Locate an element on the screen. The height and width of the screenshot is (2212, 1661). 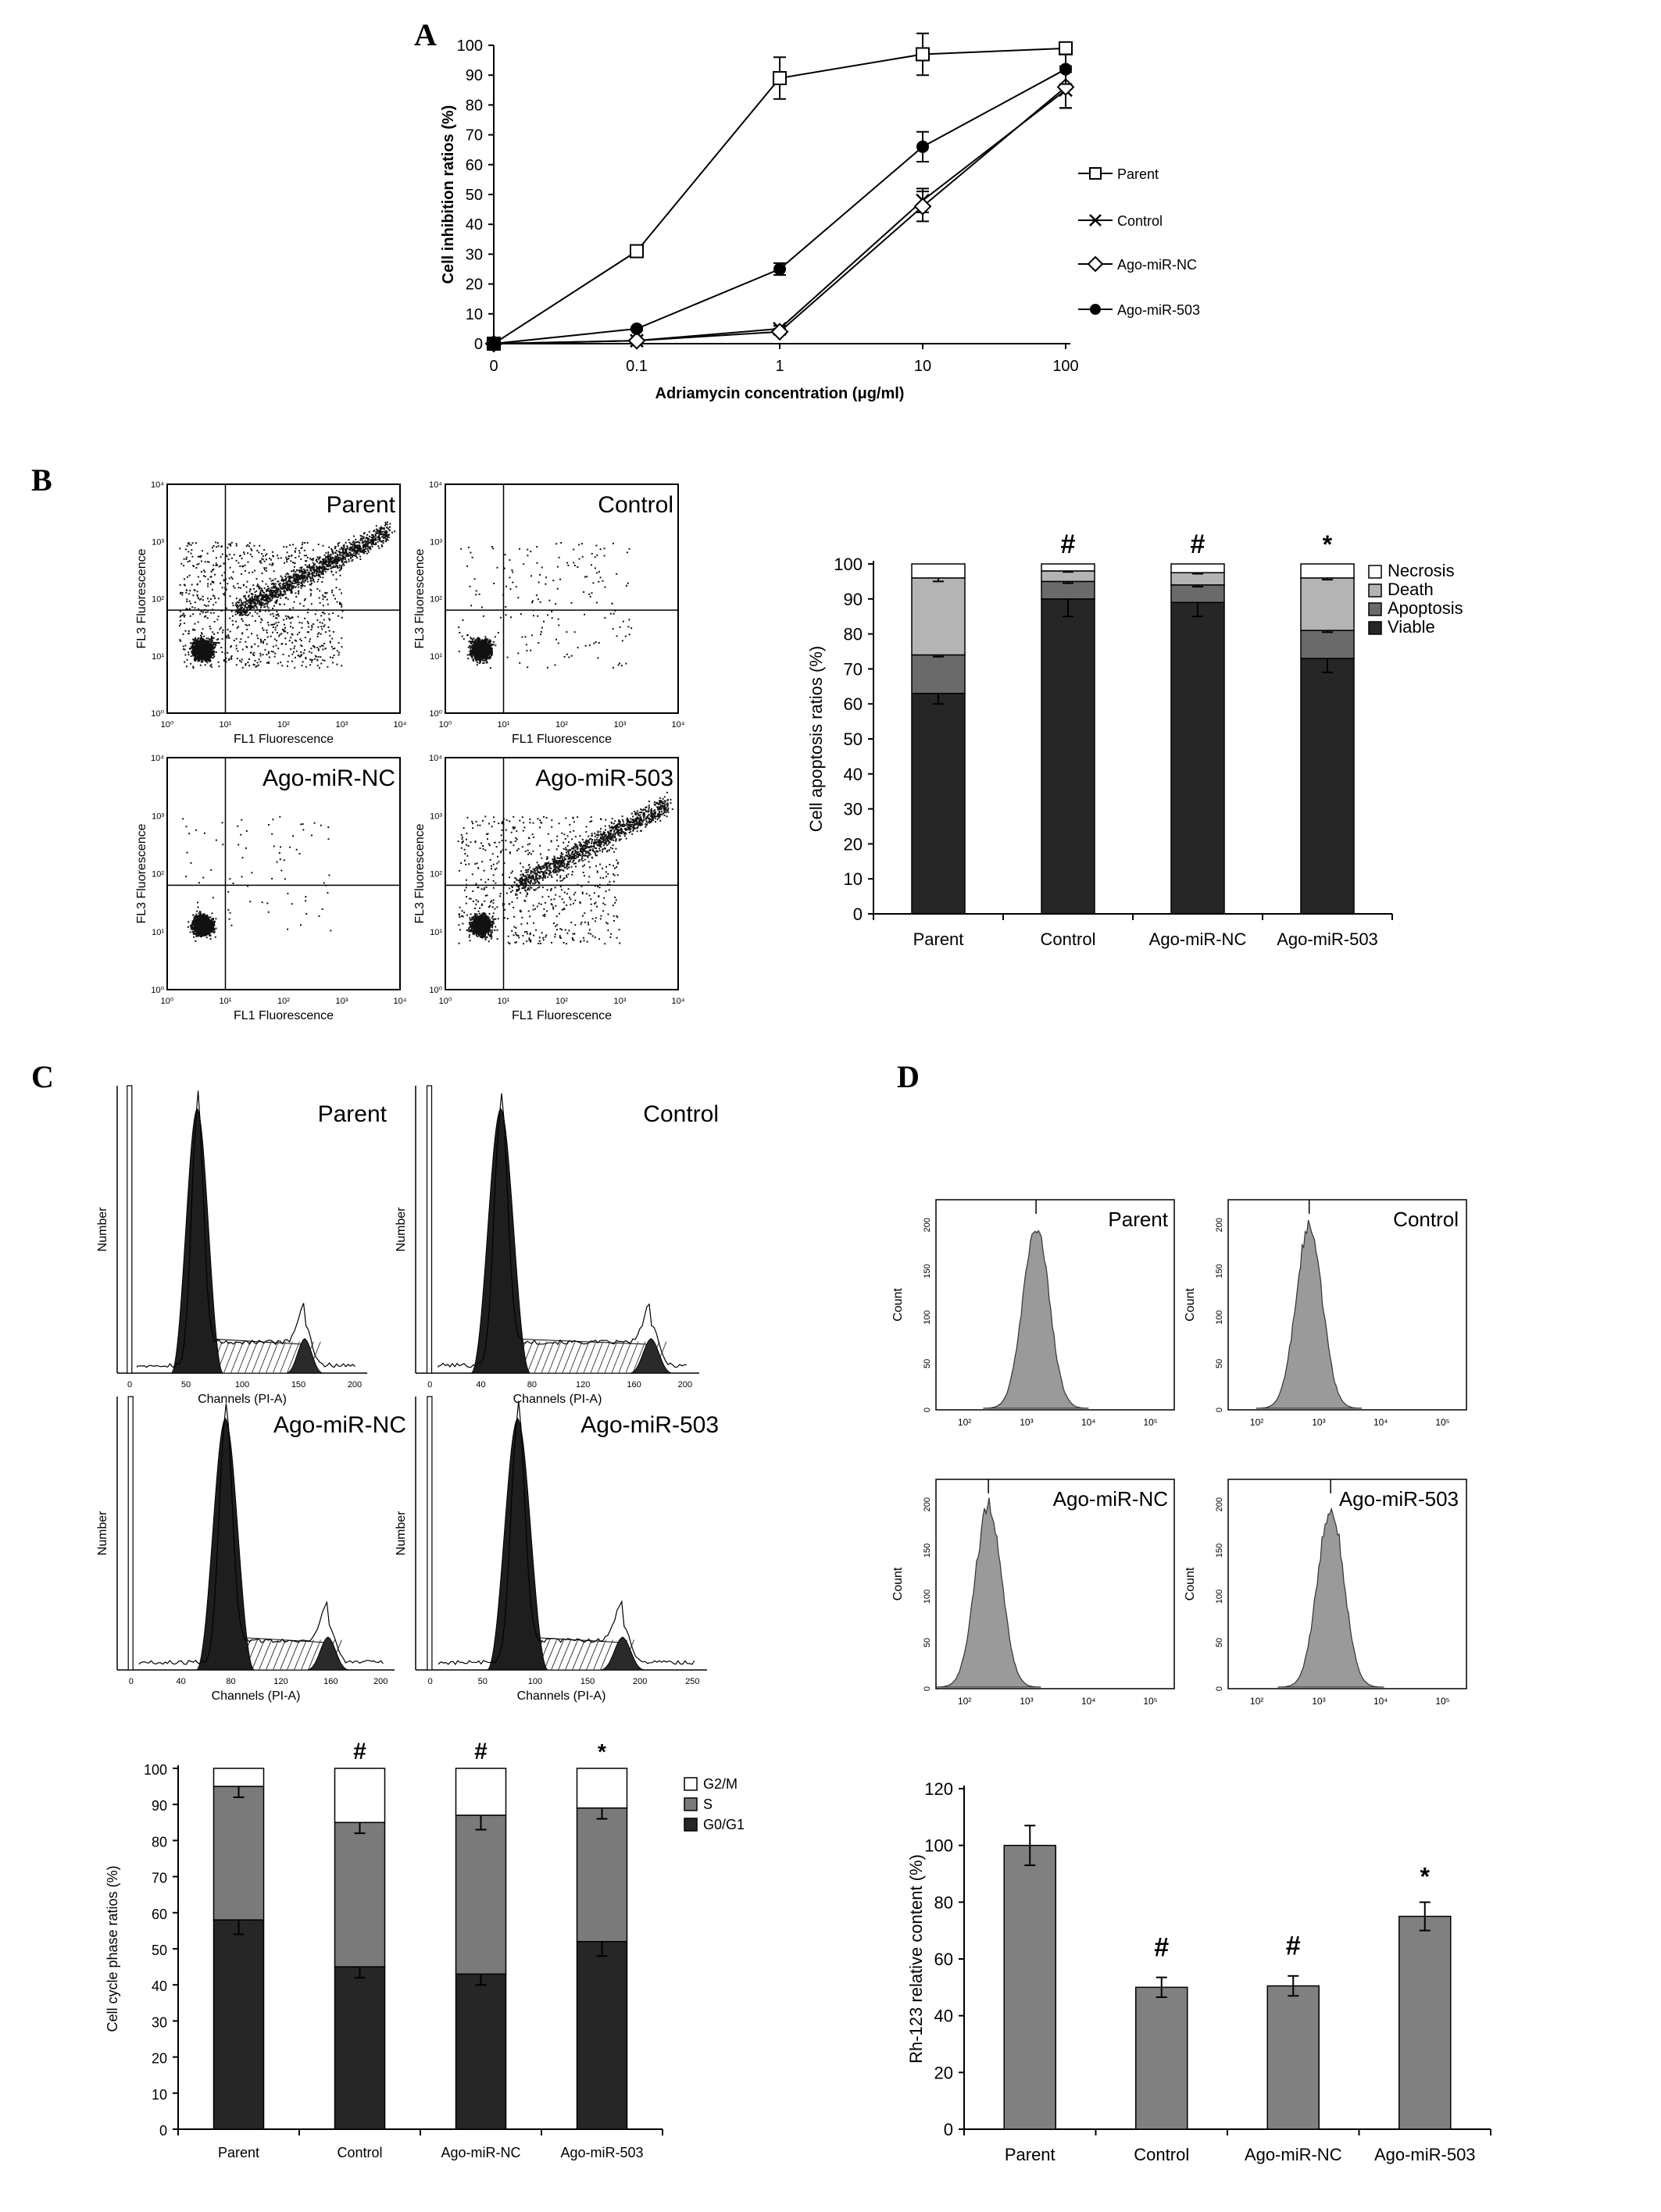
panel-label-b: B is located at coordinates (41, 480).